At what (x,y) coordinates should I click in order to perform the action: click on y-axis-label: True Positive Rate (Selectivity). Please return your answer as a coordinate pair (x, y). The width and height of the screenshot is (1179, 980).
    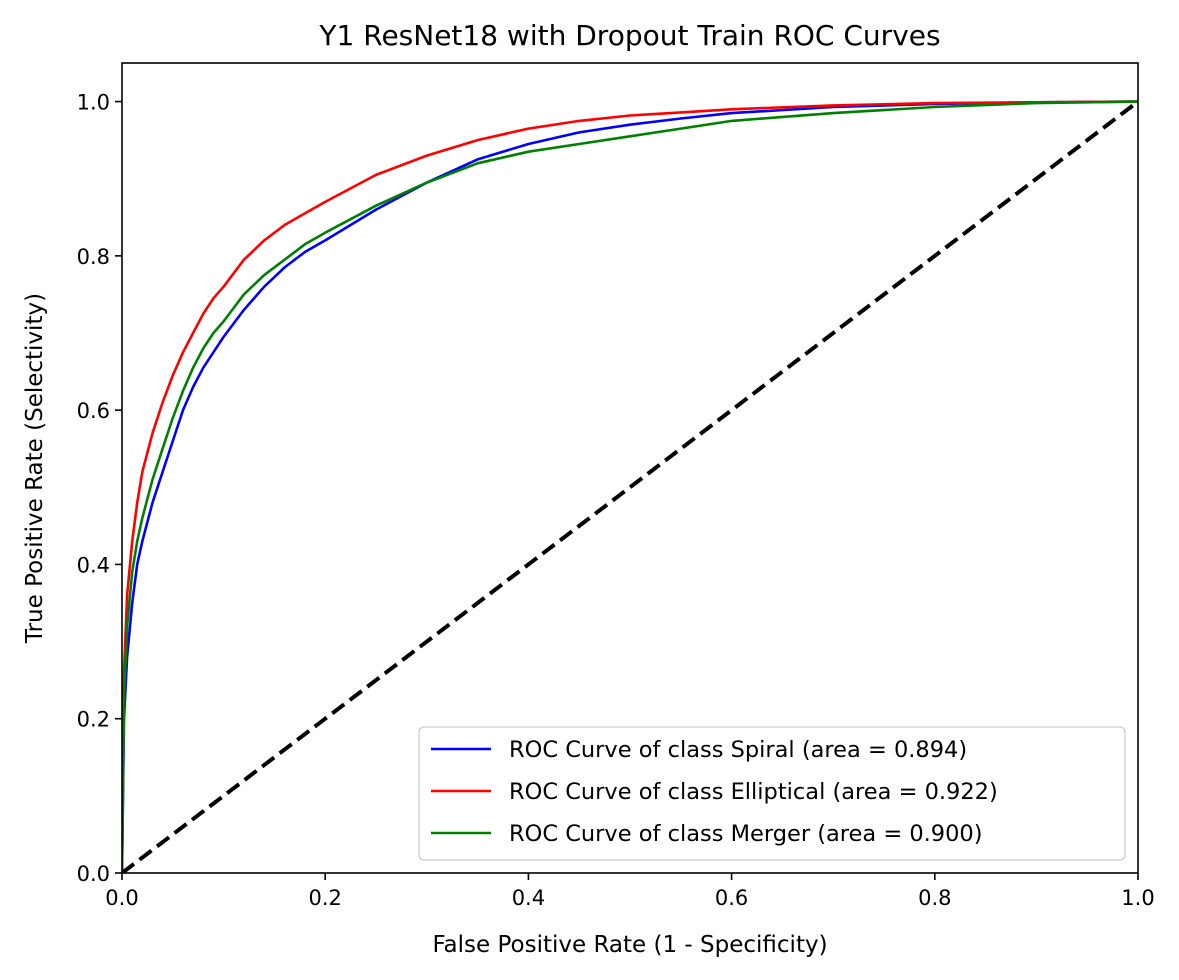
    Looking at the image, I should click on (35, 468).